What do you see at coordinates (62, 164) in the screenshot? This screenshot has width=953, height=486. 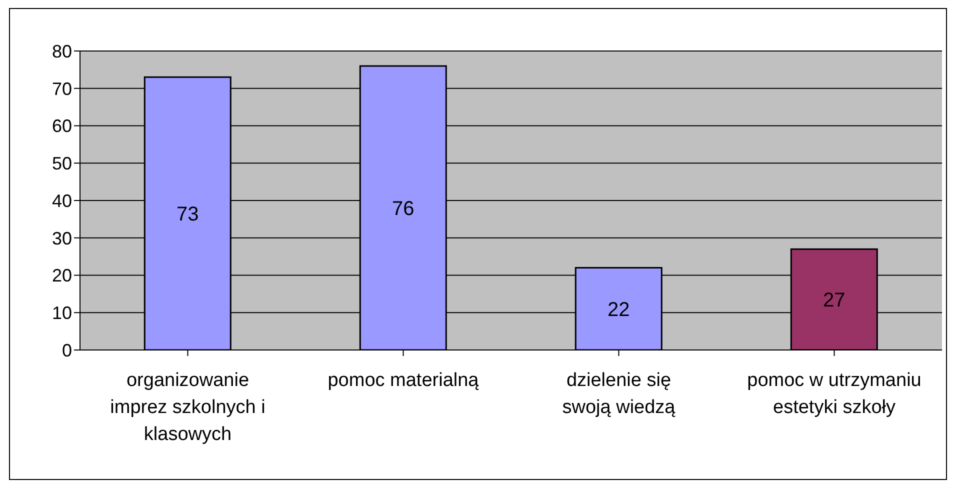 I see `y-tick-label: 50` at bounding box center [62, 164].